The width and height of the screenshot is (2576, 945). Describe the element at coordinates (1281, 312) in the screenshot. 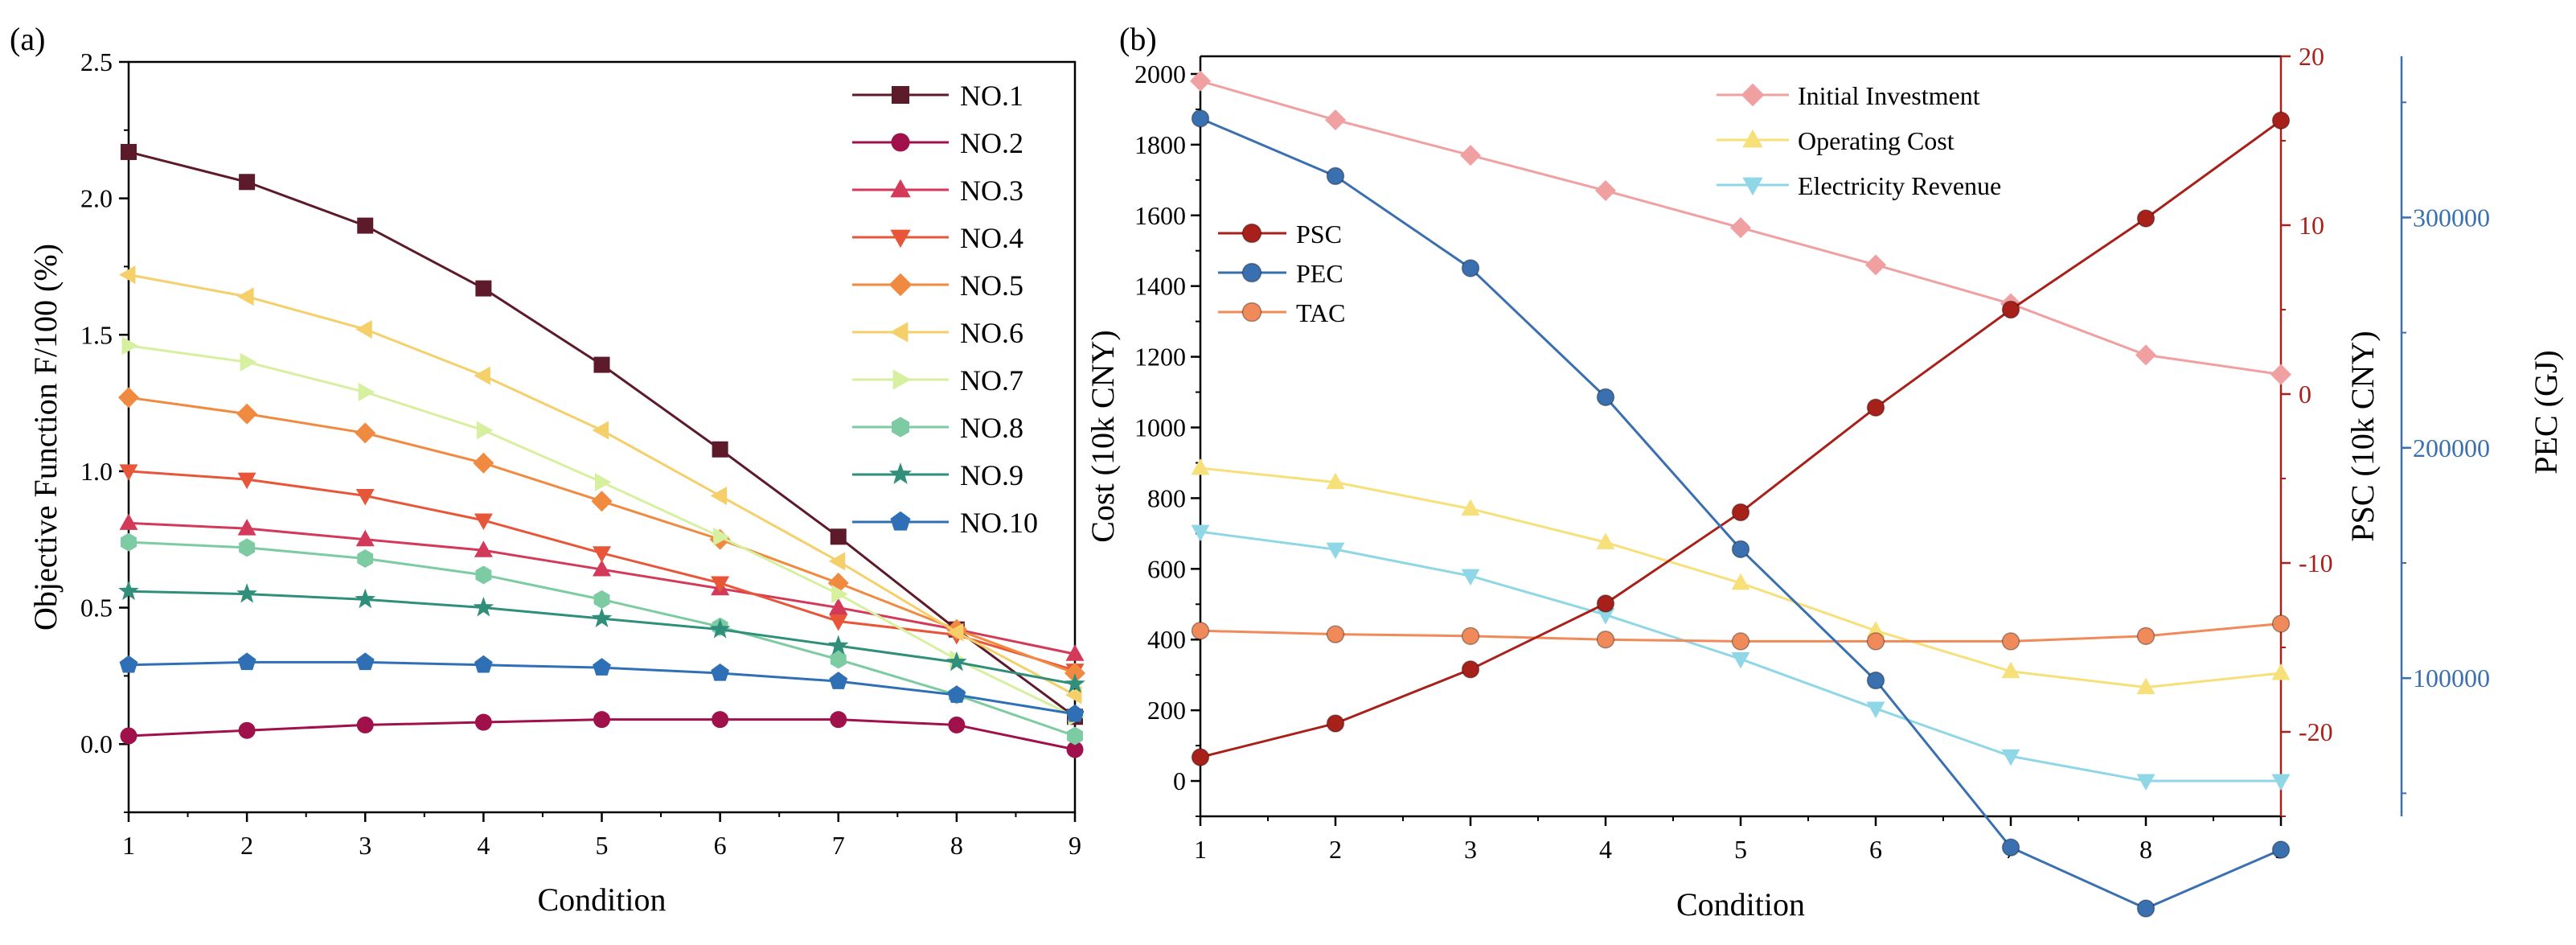

I see `legend-item-tac: TAC` at that location.